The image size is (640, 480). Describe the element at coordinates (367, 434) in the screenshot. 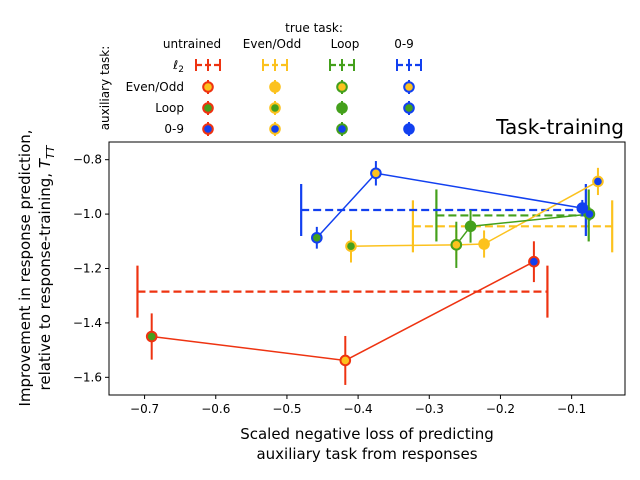

I see `x-axis-label: Scaled negative loss of predicting` at that location.